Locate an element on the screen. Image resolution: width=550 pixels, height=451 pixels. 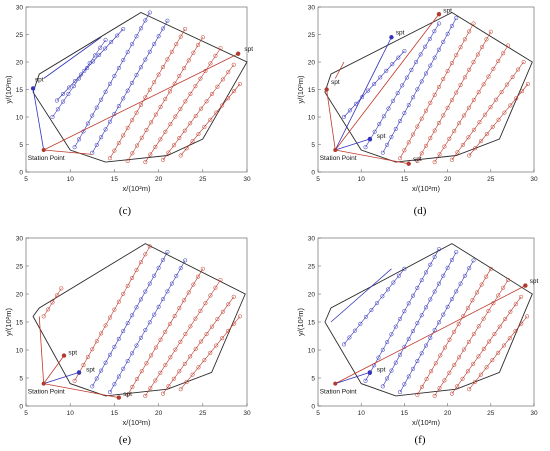
y-tick-label: 15 is located at coordinates (20, 90).